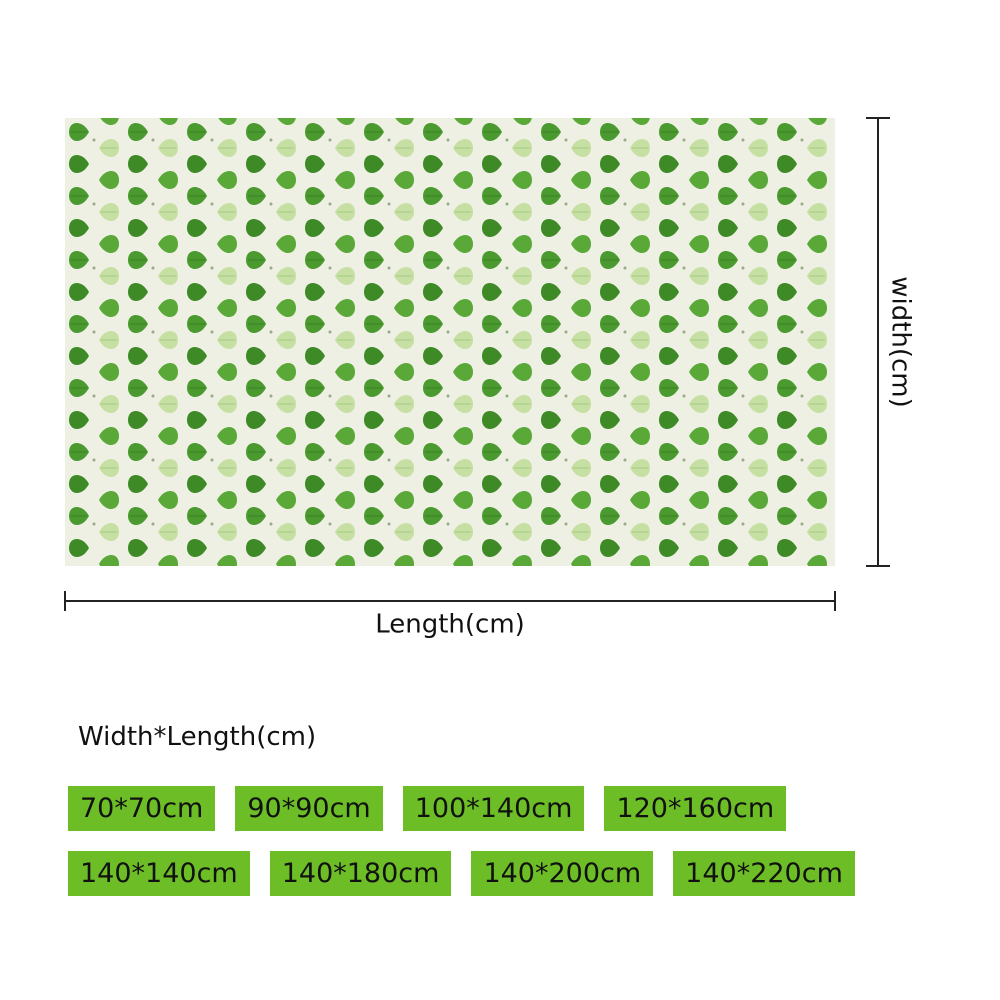 The width and height of the screenshot is (1000, 1000). I want to click on size-option: 90*90cm, so click(309, 808).